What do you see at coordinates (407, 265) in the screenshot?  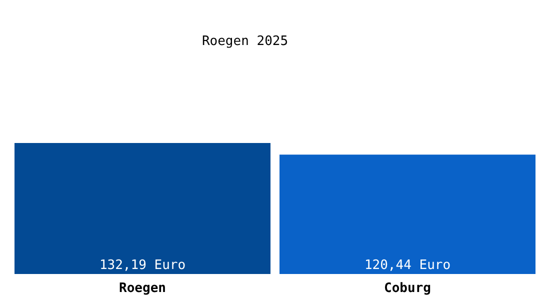 I see `data-label: 120,44 Euro` at bounding box center [407, 265].